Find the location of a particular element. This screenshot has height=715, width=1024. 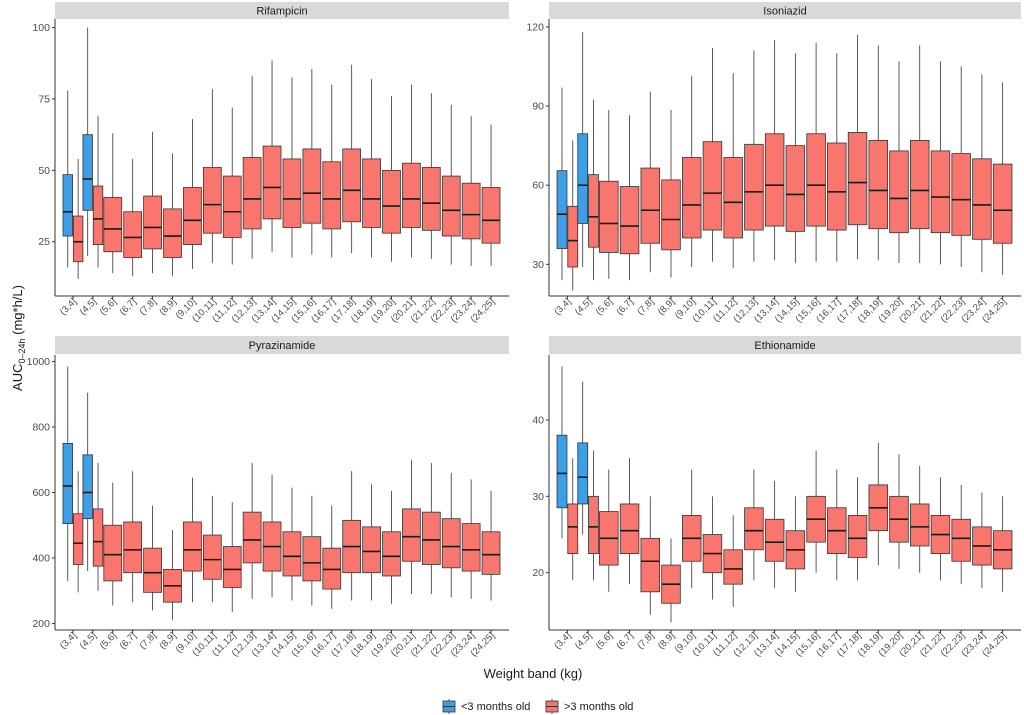

box-young-pyrazinamide is located at coordinates (87, 482).